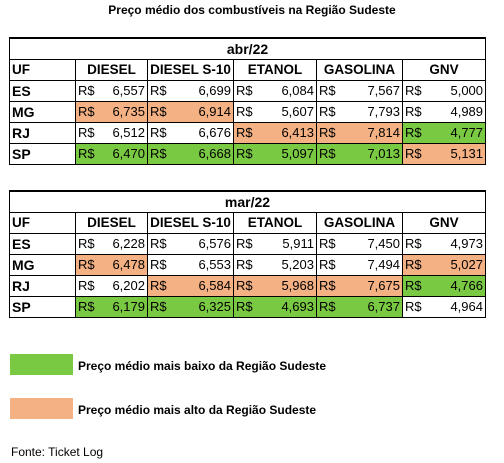 The width and height of the screenshot is (504, 463). I want to click on legend-label-high: Preço médio mais alto da Região Sudeste, so click(197, 410).